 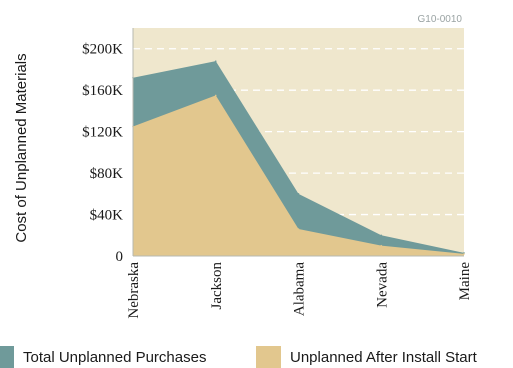 What do you see at coordinates (382, 285) in the screenshot?
I see `x-tick-label: Nevada` at bounding box center [382, 285].